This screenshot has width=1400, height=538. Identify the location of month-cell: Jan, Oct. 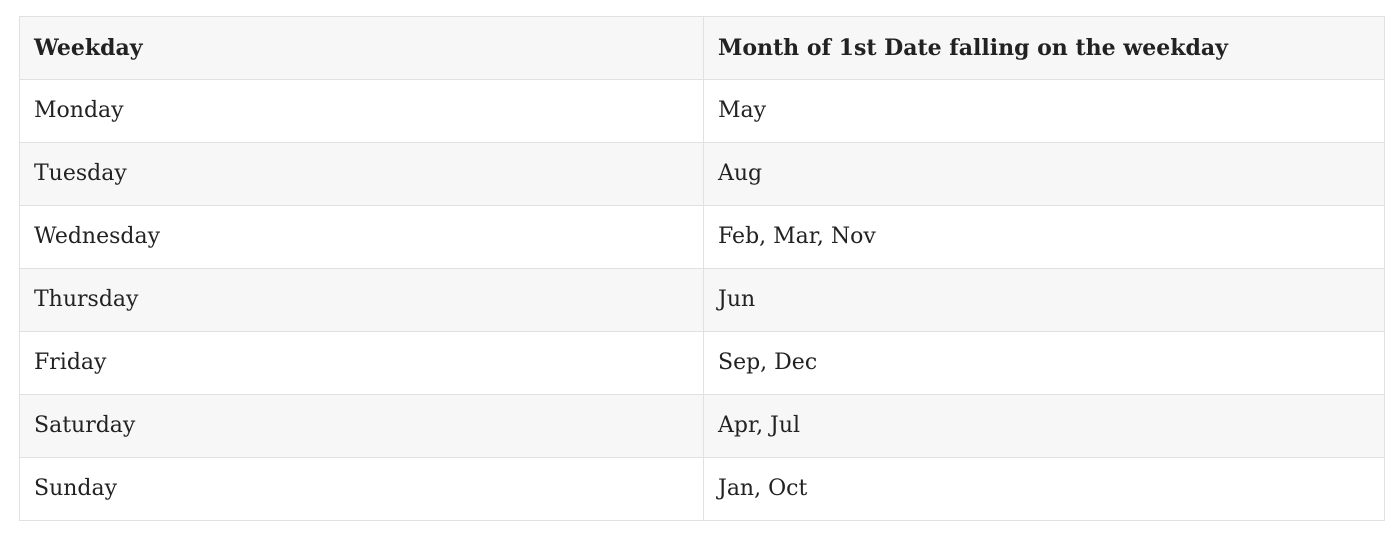
(1044, 489).